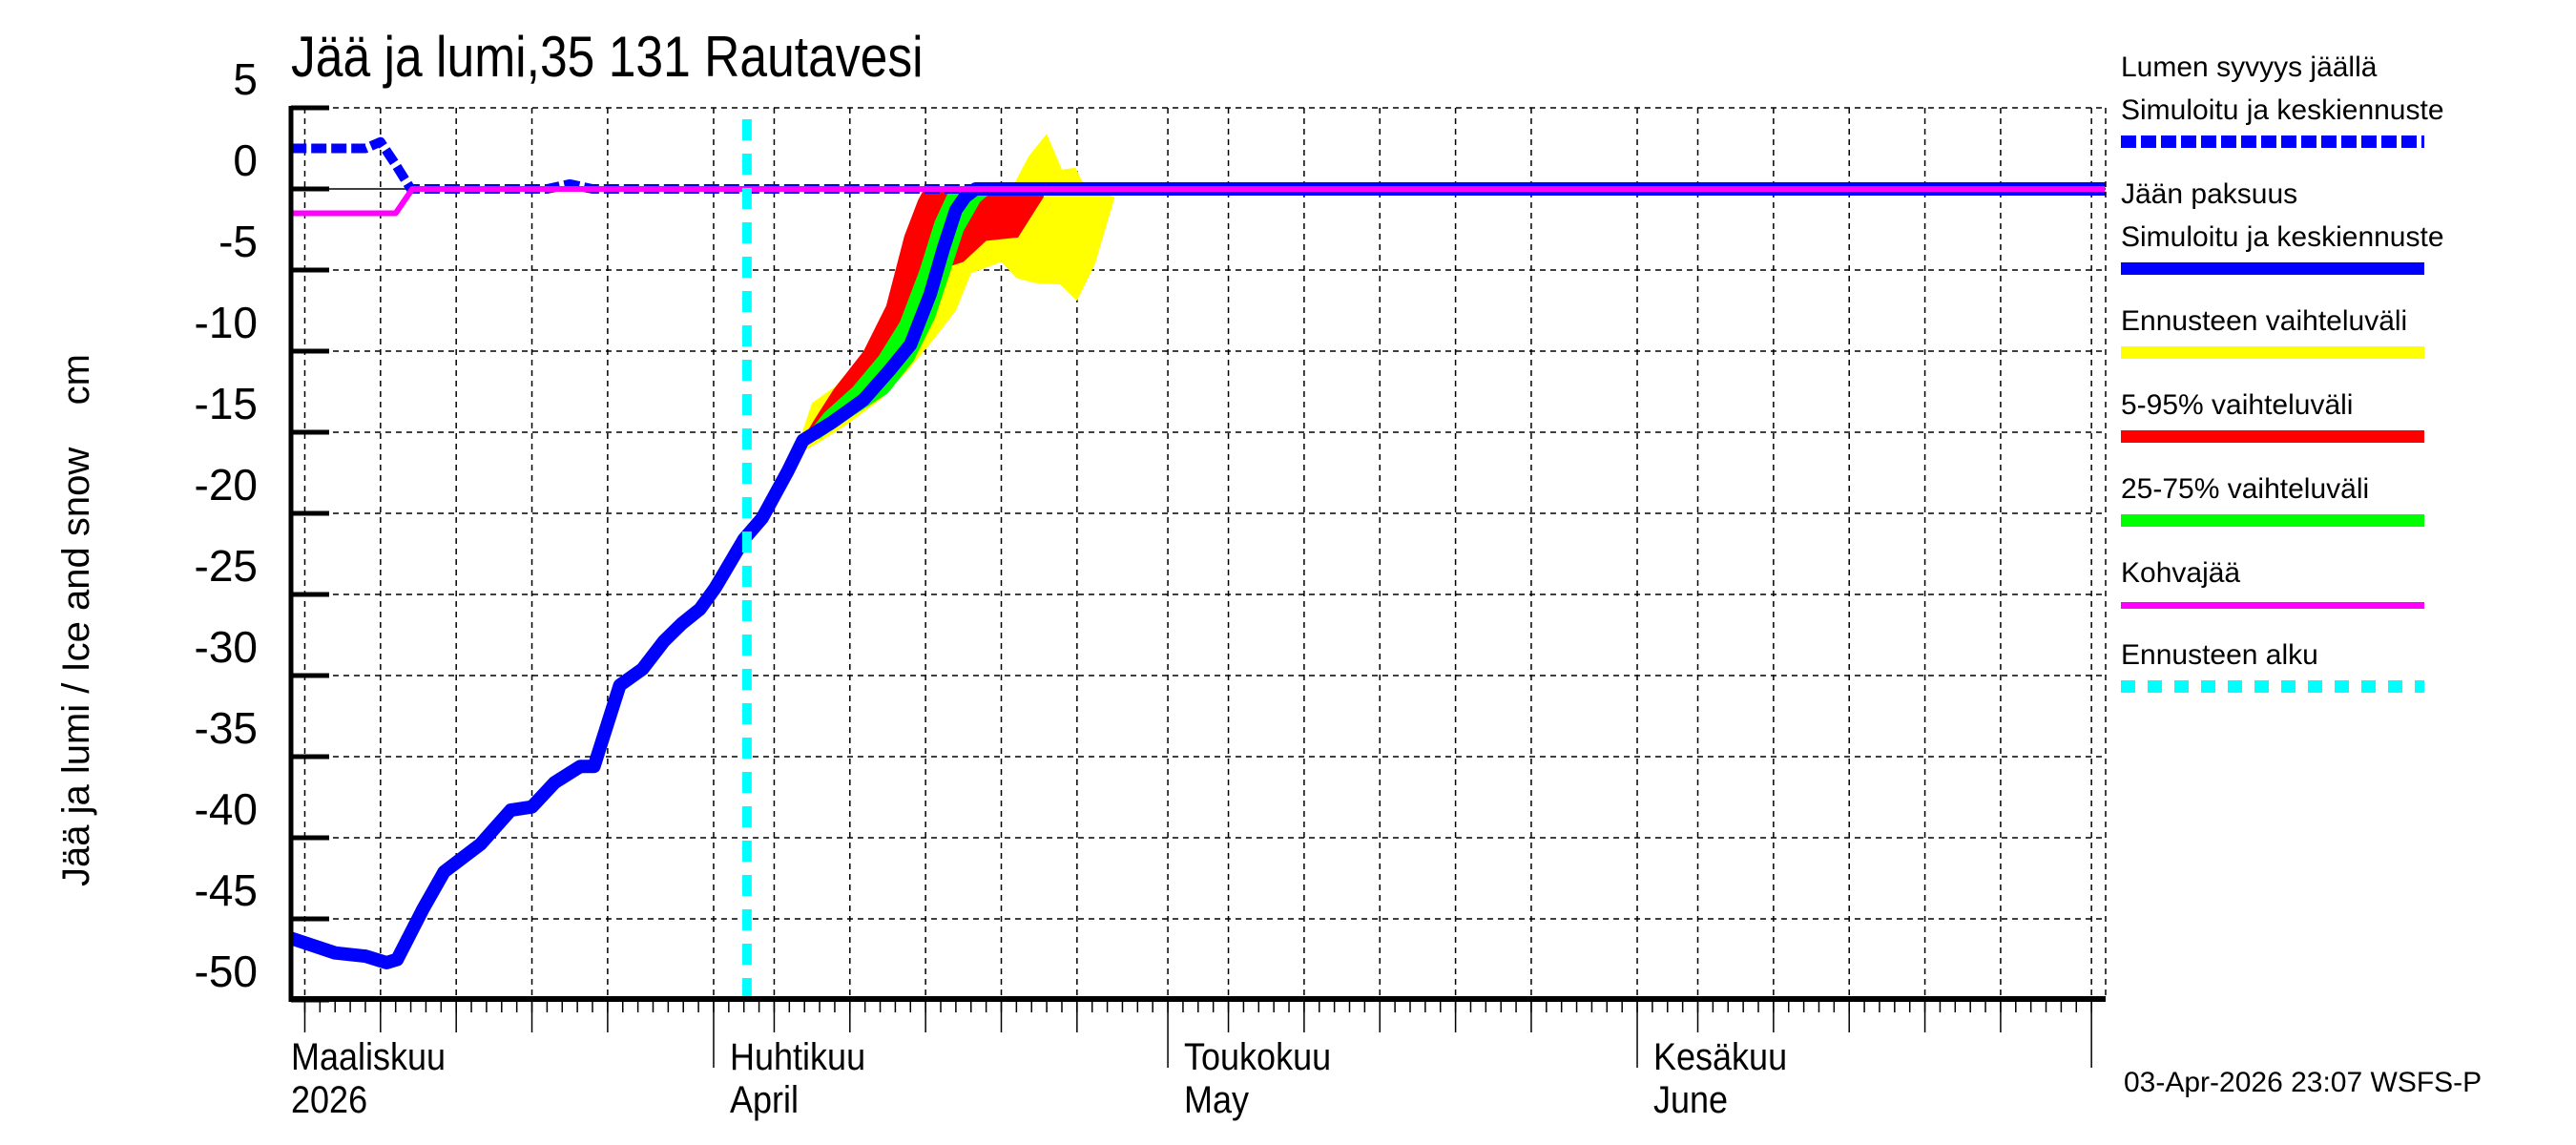  What do you see at coordinates (797, 1057) in the screenshot?
I see `x-month-label: Huhtikuu` at bounding box center [797, 1057].